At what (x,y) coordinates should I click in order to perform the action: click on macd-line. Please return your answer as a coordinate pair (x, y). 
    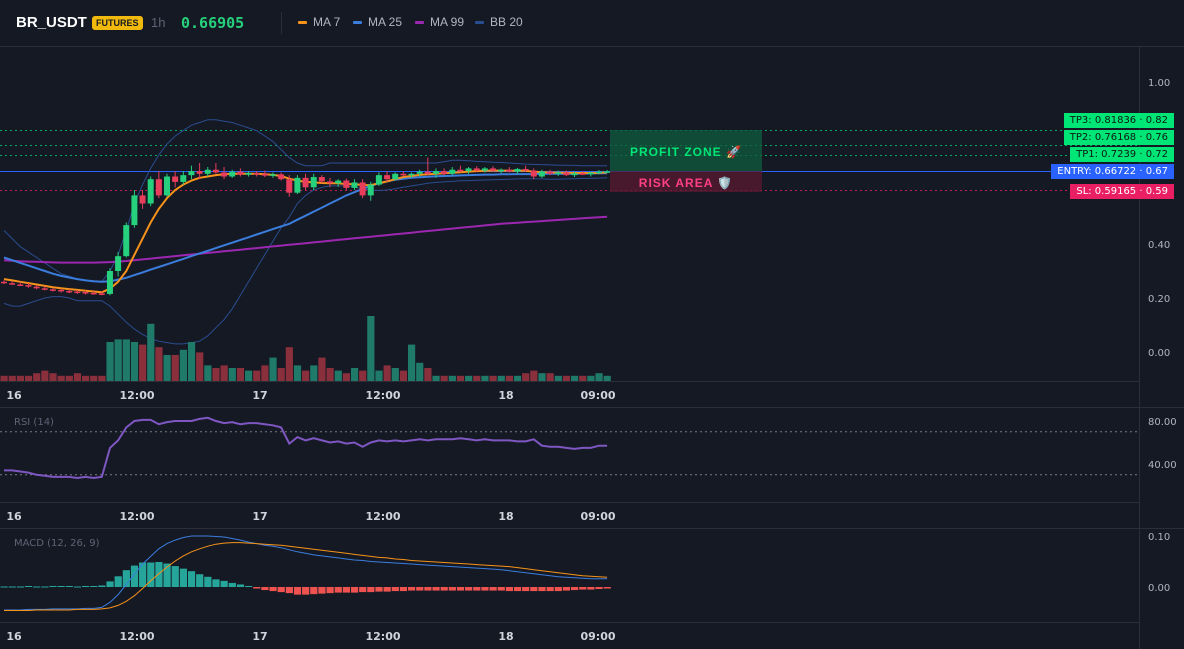
    Looking at the image, I should click on (306, 573).